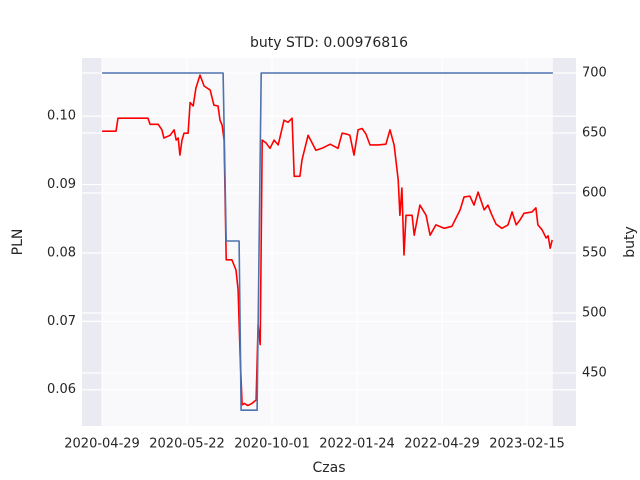  Describe the element at coordinates (18, 242) in the screenshot. I see `y-axis-label: PLN` at that location.